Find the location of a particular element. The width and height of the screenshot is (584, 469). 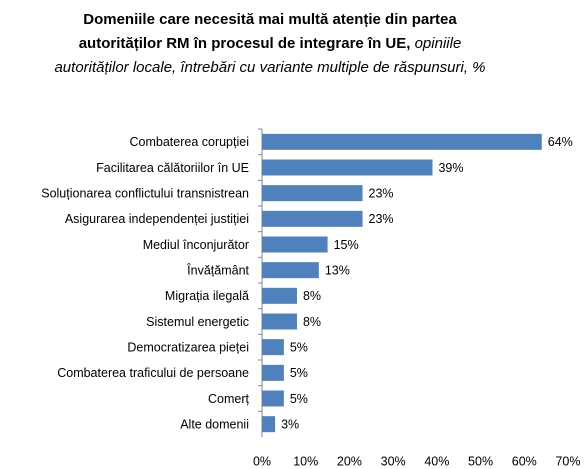

y-tick-label: Asigurarea independenței justiției is located at coordinates (157, 219).